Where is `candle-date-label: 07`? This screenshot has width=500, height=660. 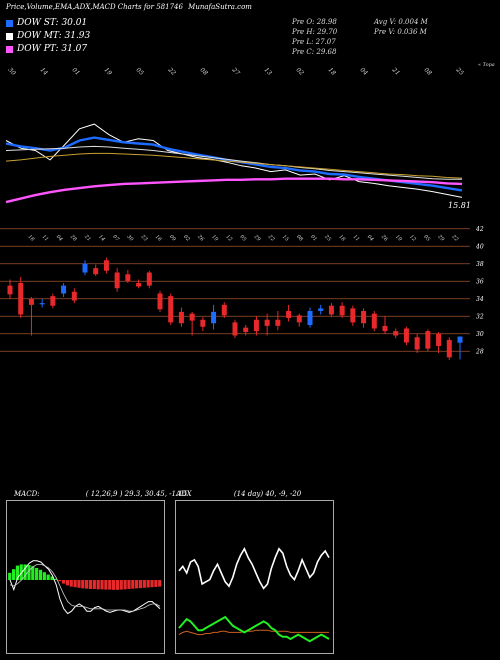 candle-date-label: 07 is located at coordinates (115, 238).